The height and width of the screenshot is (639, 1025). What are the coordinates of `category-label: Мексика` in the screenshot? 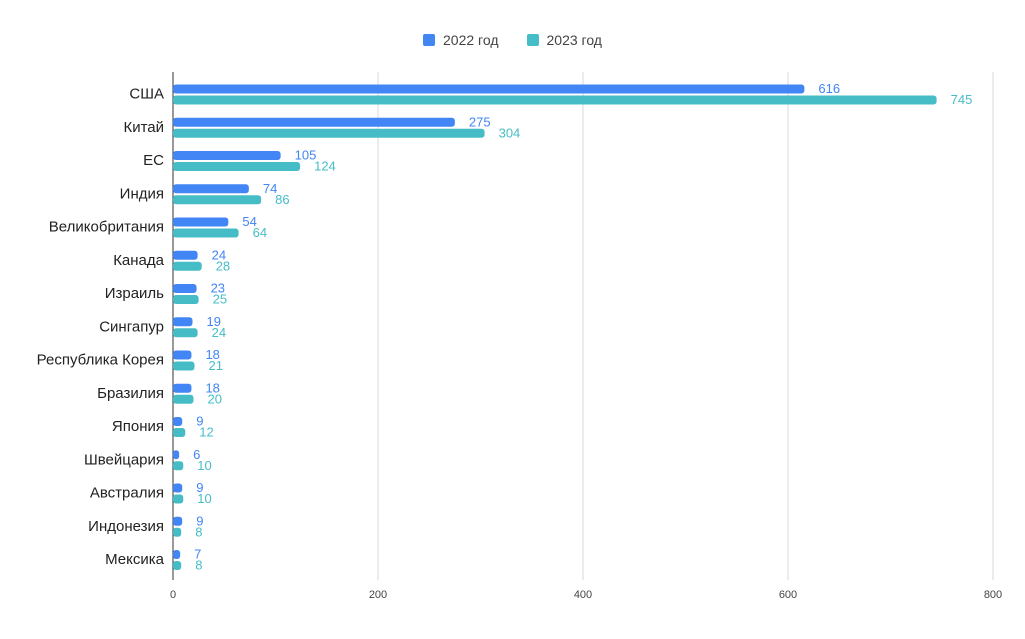 It's located at (135, 559).